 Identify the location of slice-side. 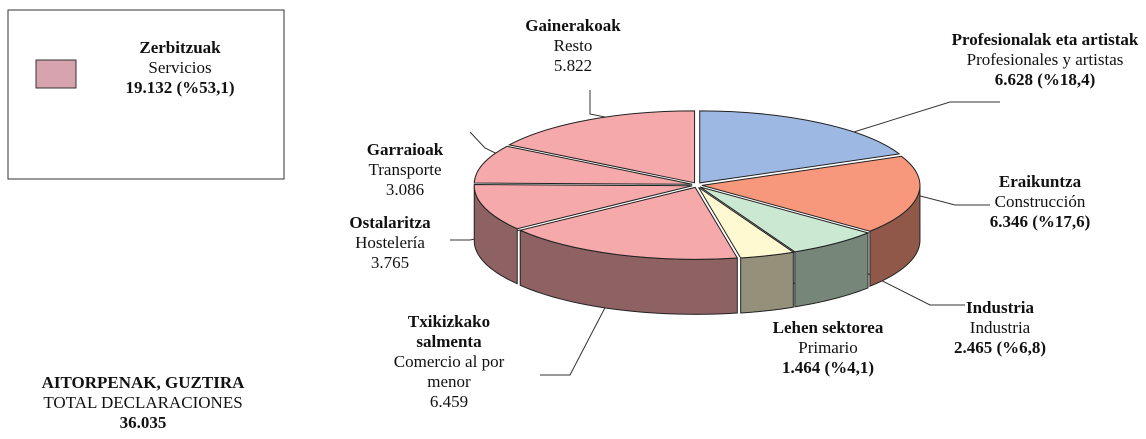
(767, 282).